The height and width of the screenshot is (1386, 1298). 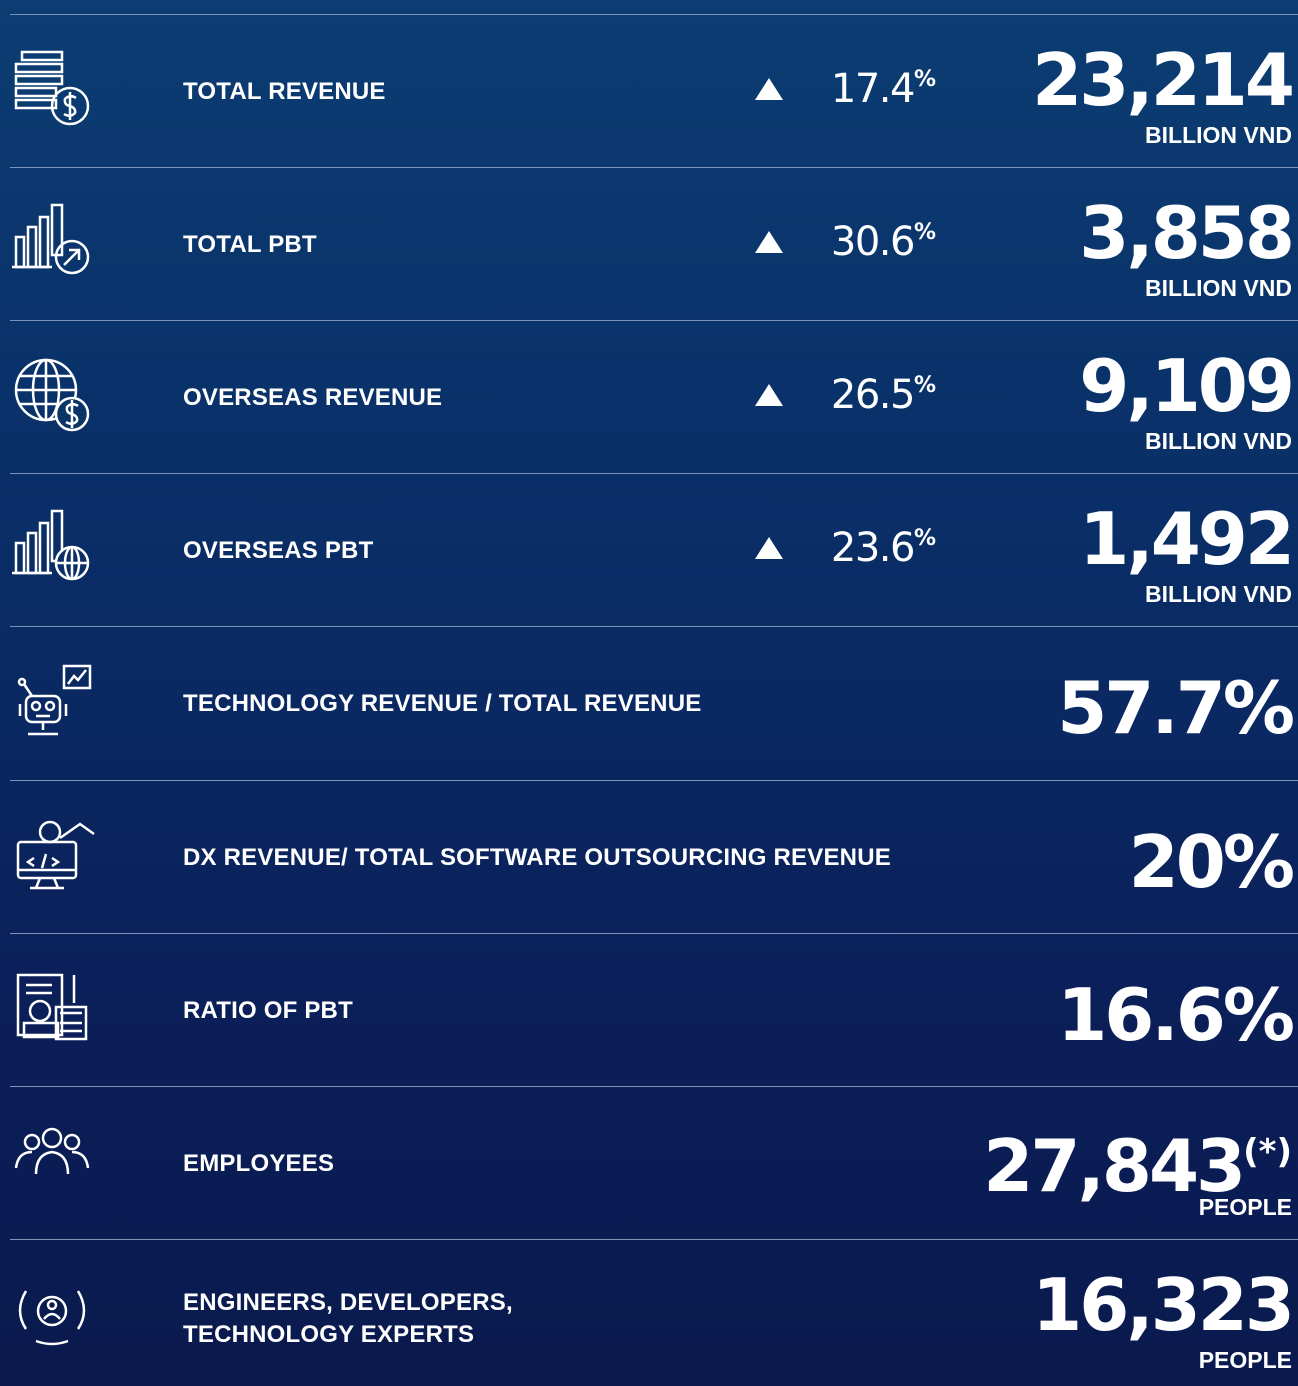 I want to click on value: 3,858, so click(x=1187, y=233).